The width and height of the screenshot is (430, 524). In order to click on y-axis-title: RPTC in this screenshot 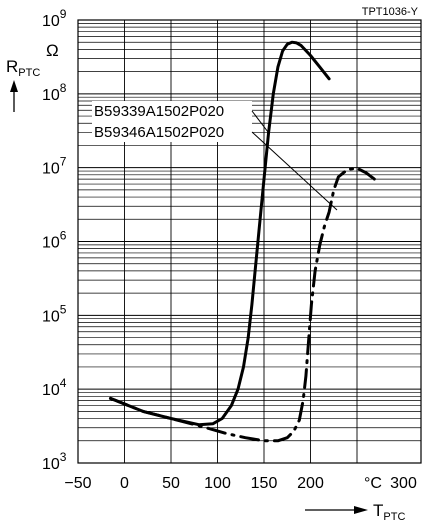, I will do `click(23, 68)`.